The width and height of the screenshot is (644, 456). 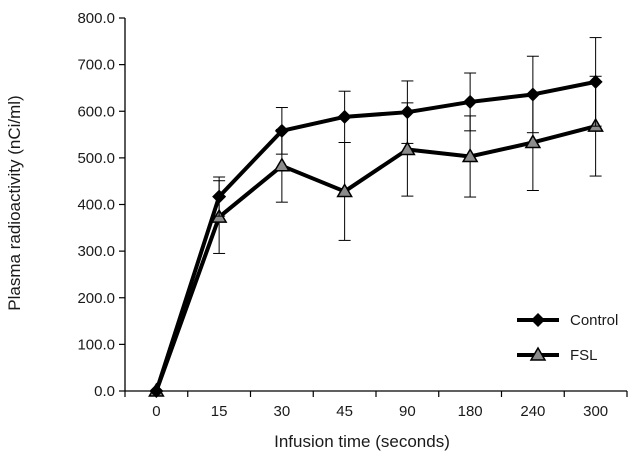 What do you see at coordinates (538, 320) in the screenshot?
I see `legend-control-marker` at bounding box center [538, 320].